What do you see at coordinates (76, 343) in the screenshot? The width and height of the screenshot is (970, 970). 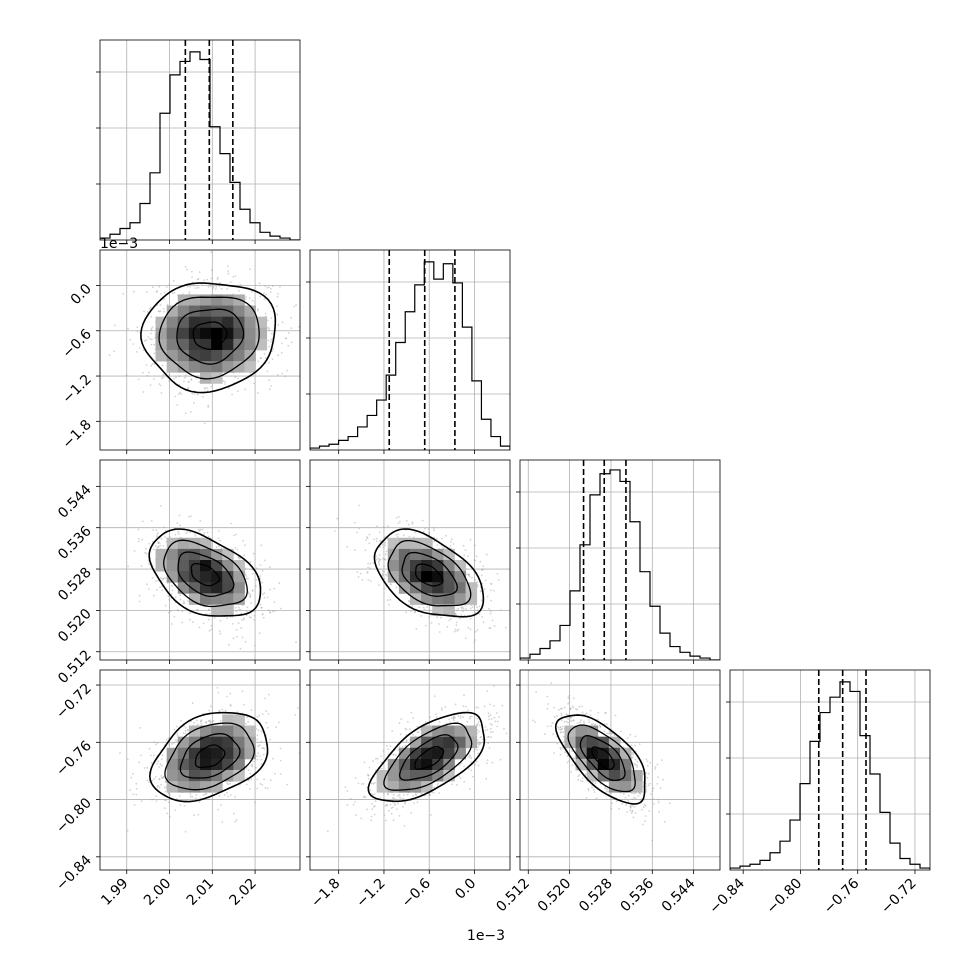 I see `y-tick-label: −0.6` at bounding box center [76, 343].